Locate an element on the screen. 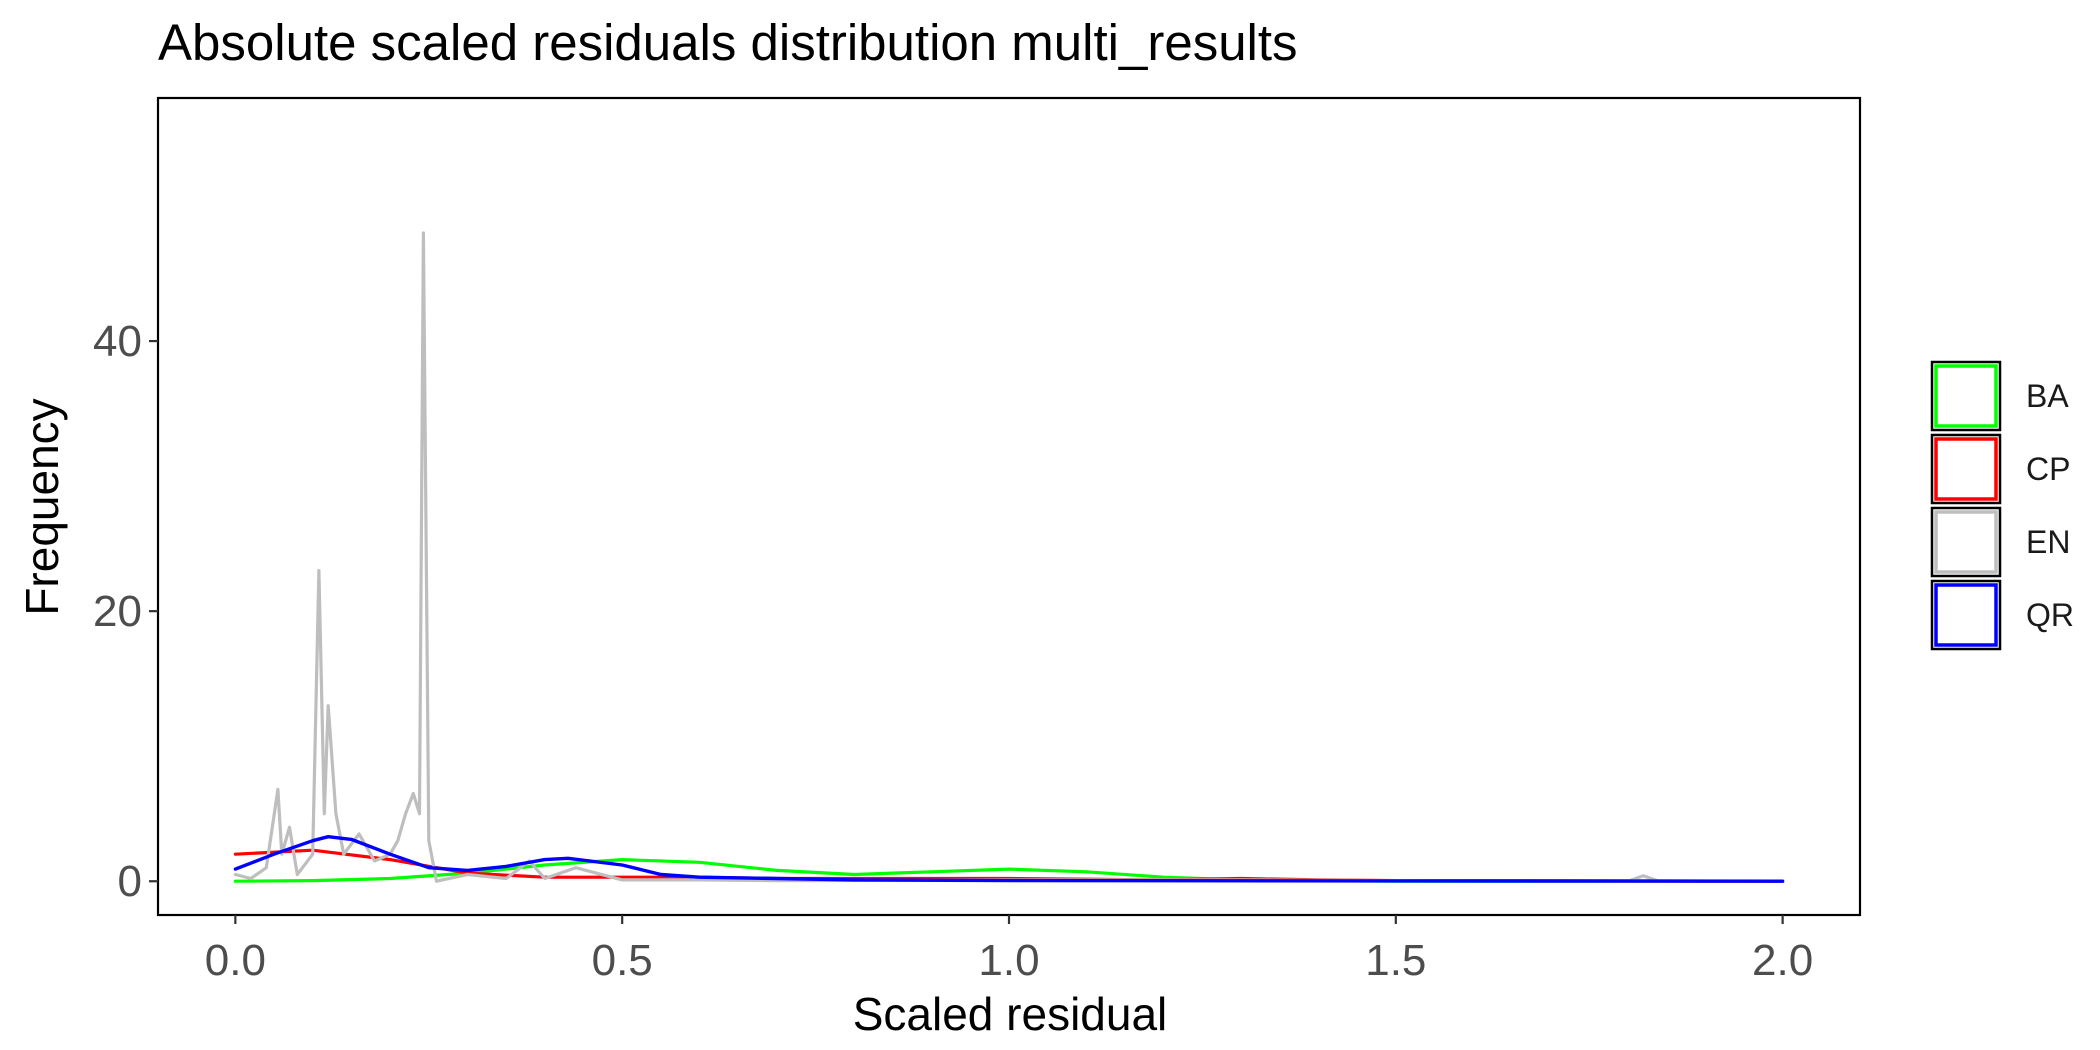 This screenshot has height=1050, width=2100. x-tick-label: 1.0 is located at coordinates (1008, 960).